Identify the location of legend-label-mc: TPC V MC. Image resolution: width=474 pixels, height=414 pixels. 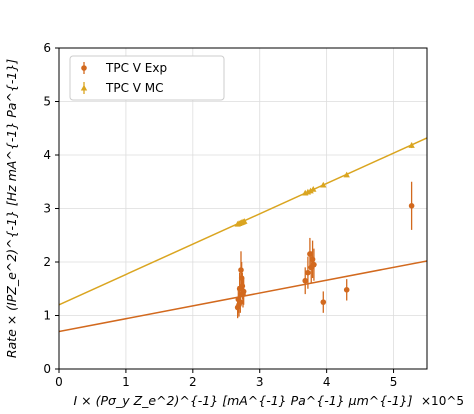
(134, 88).